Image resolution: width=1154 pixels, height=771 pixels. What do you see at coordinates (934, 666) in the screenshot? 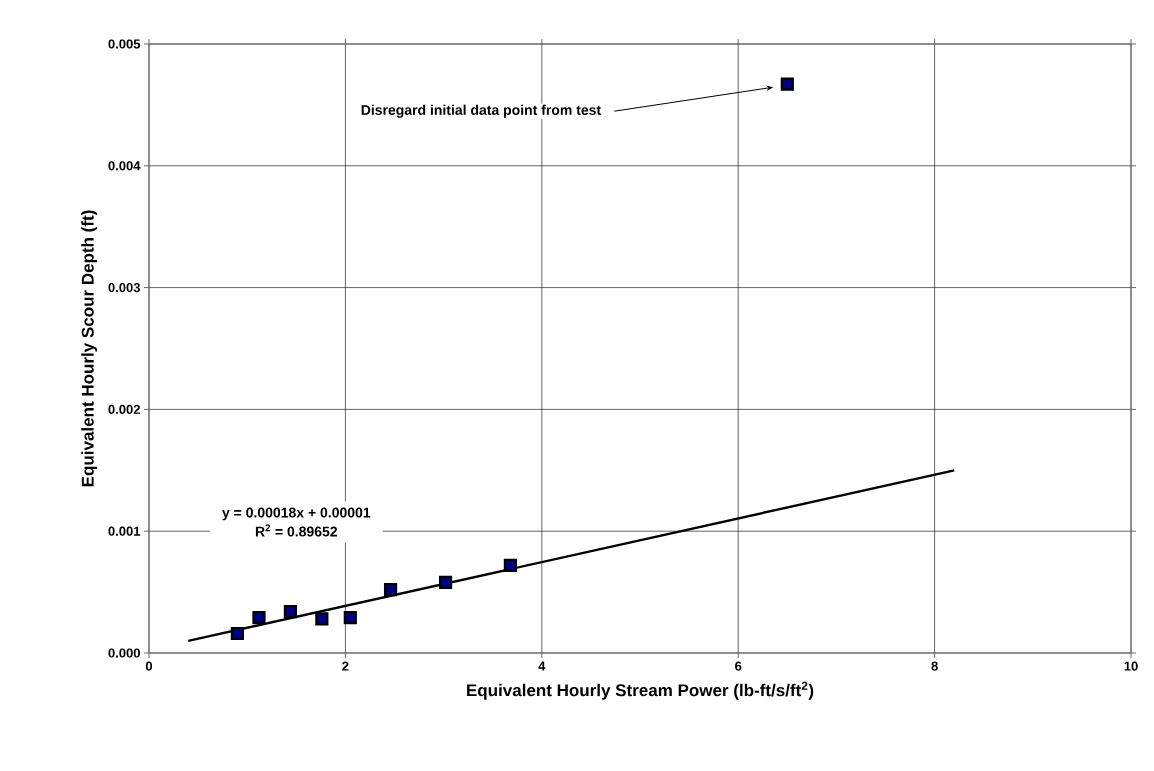
I see `x-tick-label: 8` at bounding box center [934, 666].